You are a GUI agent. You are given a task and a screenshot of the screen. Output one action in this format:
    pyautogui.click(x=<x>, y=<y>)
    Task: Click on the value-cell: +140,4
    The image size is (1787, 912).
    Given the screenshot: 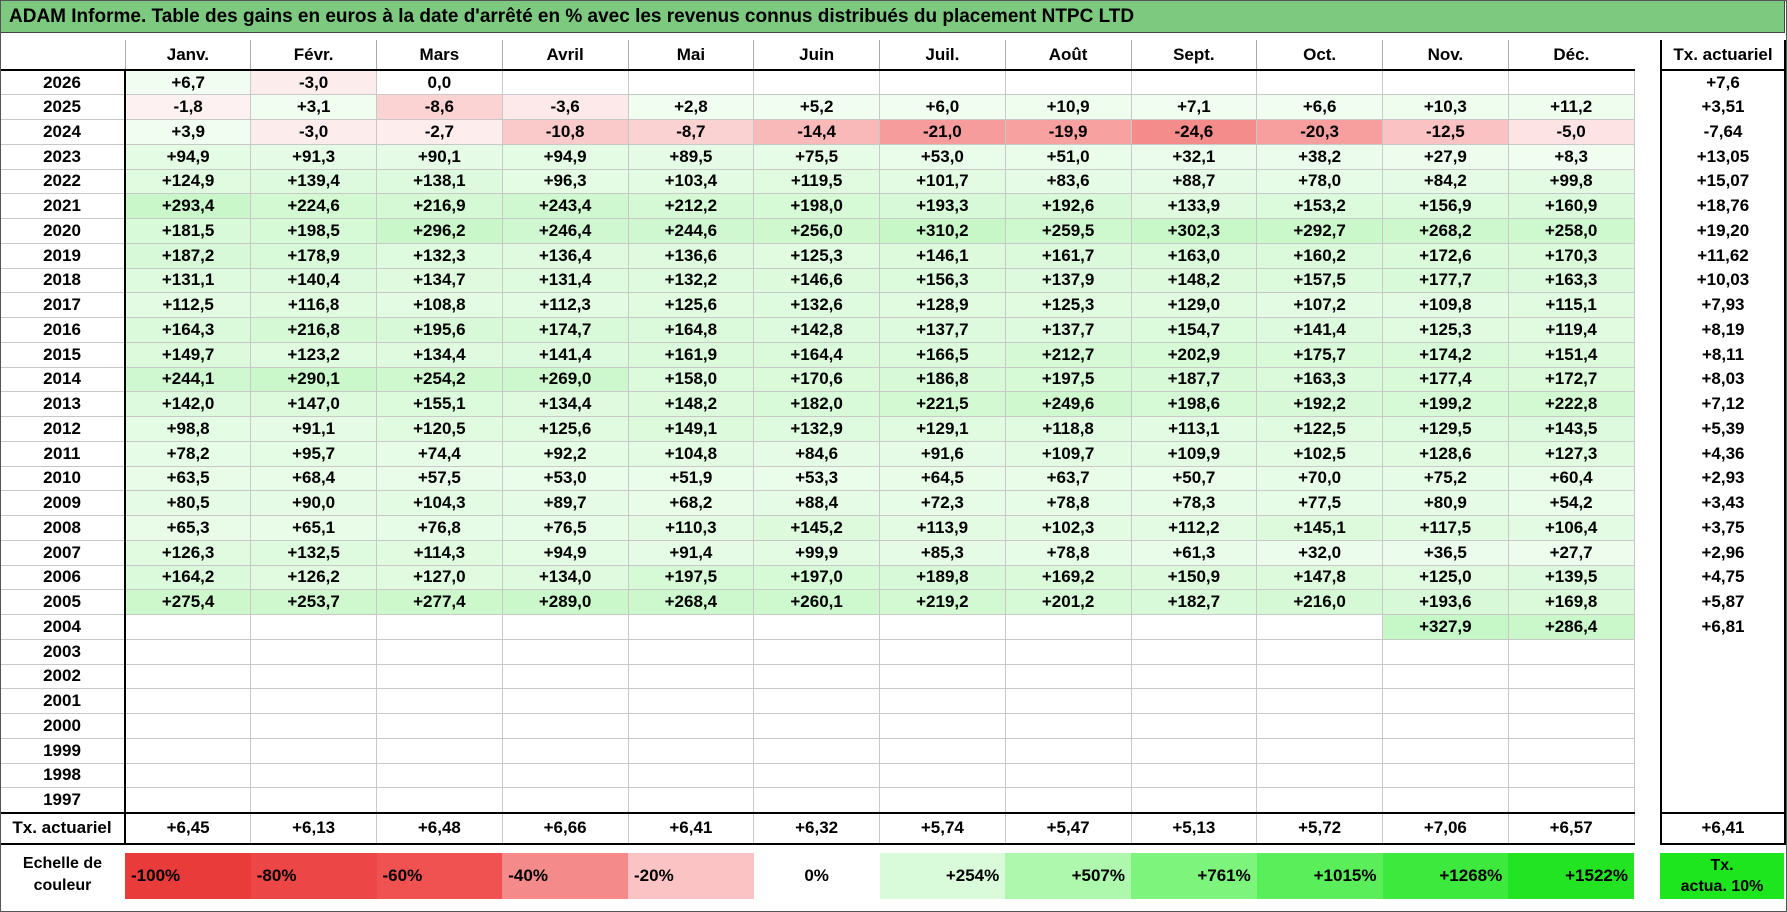 What is the action you would take?
    pyautogui.click(x=313, y=280)
    